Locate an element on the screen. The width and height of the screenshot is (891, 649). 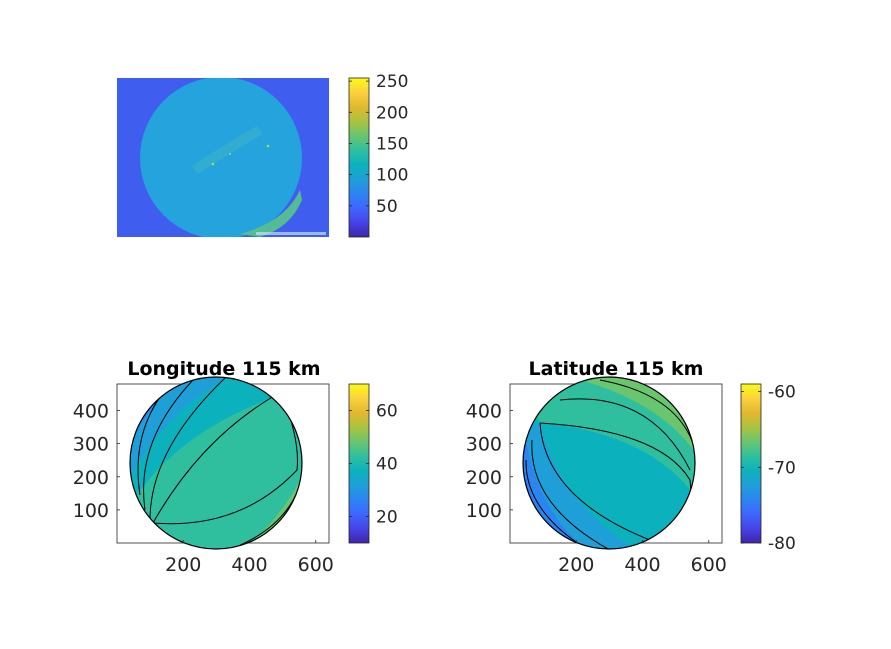
longitude-title: Longitude 115 km is located at coordinates (223, 369).